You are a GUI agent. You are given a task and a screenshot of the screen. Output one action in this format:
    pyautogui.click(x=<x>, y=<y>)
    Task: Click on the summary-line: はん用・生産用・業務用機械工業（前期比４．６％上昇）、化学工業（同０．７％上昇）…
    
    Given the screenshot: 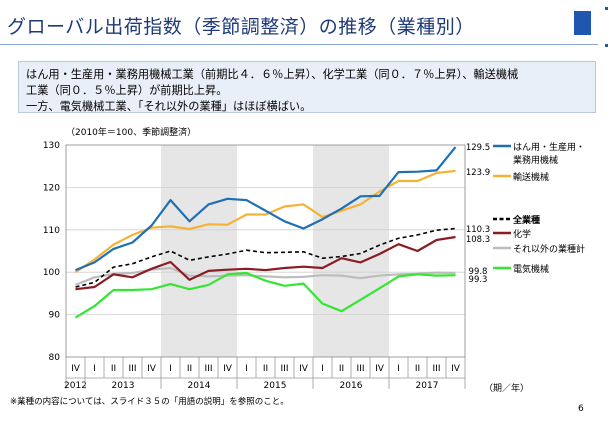 What is the action you would take?
    pyautogui.click(x=272, y=74)
    